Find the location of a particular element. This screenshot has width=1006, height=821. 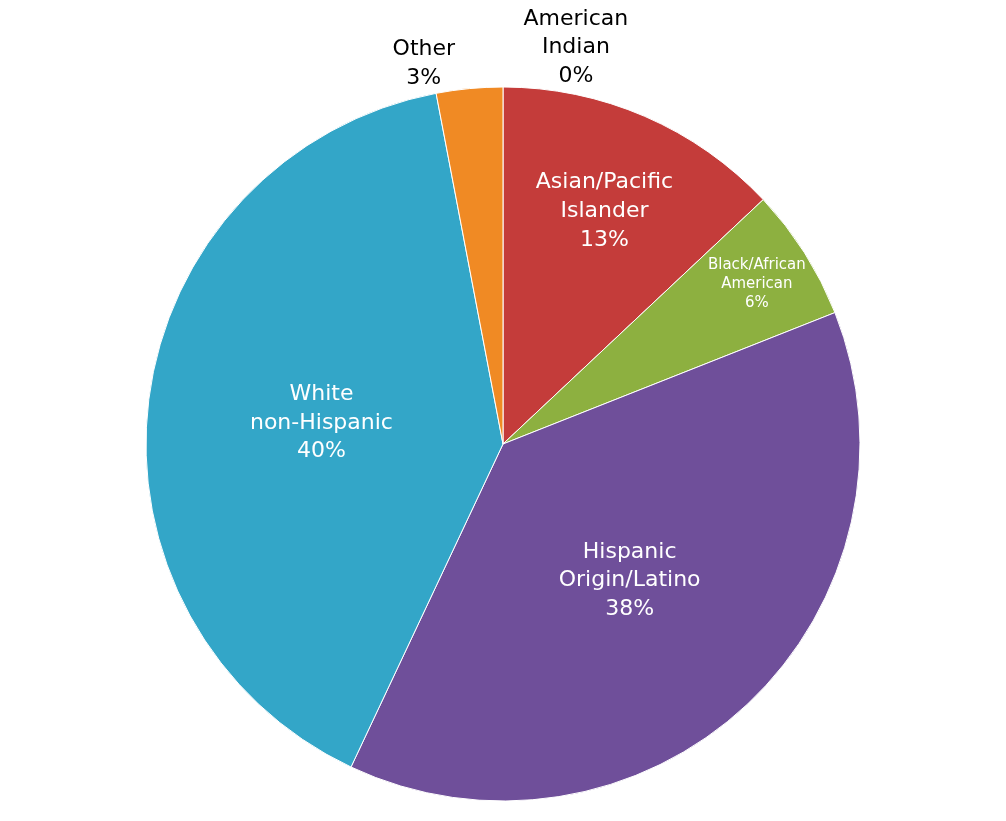

category-label: American Indian is located at coordinates (576, 31).